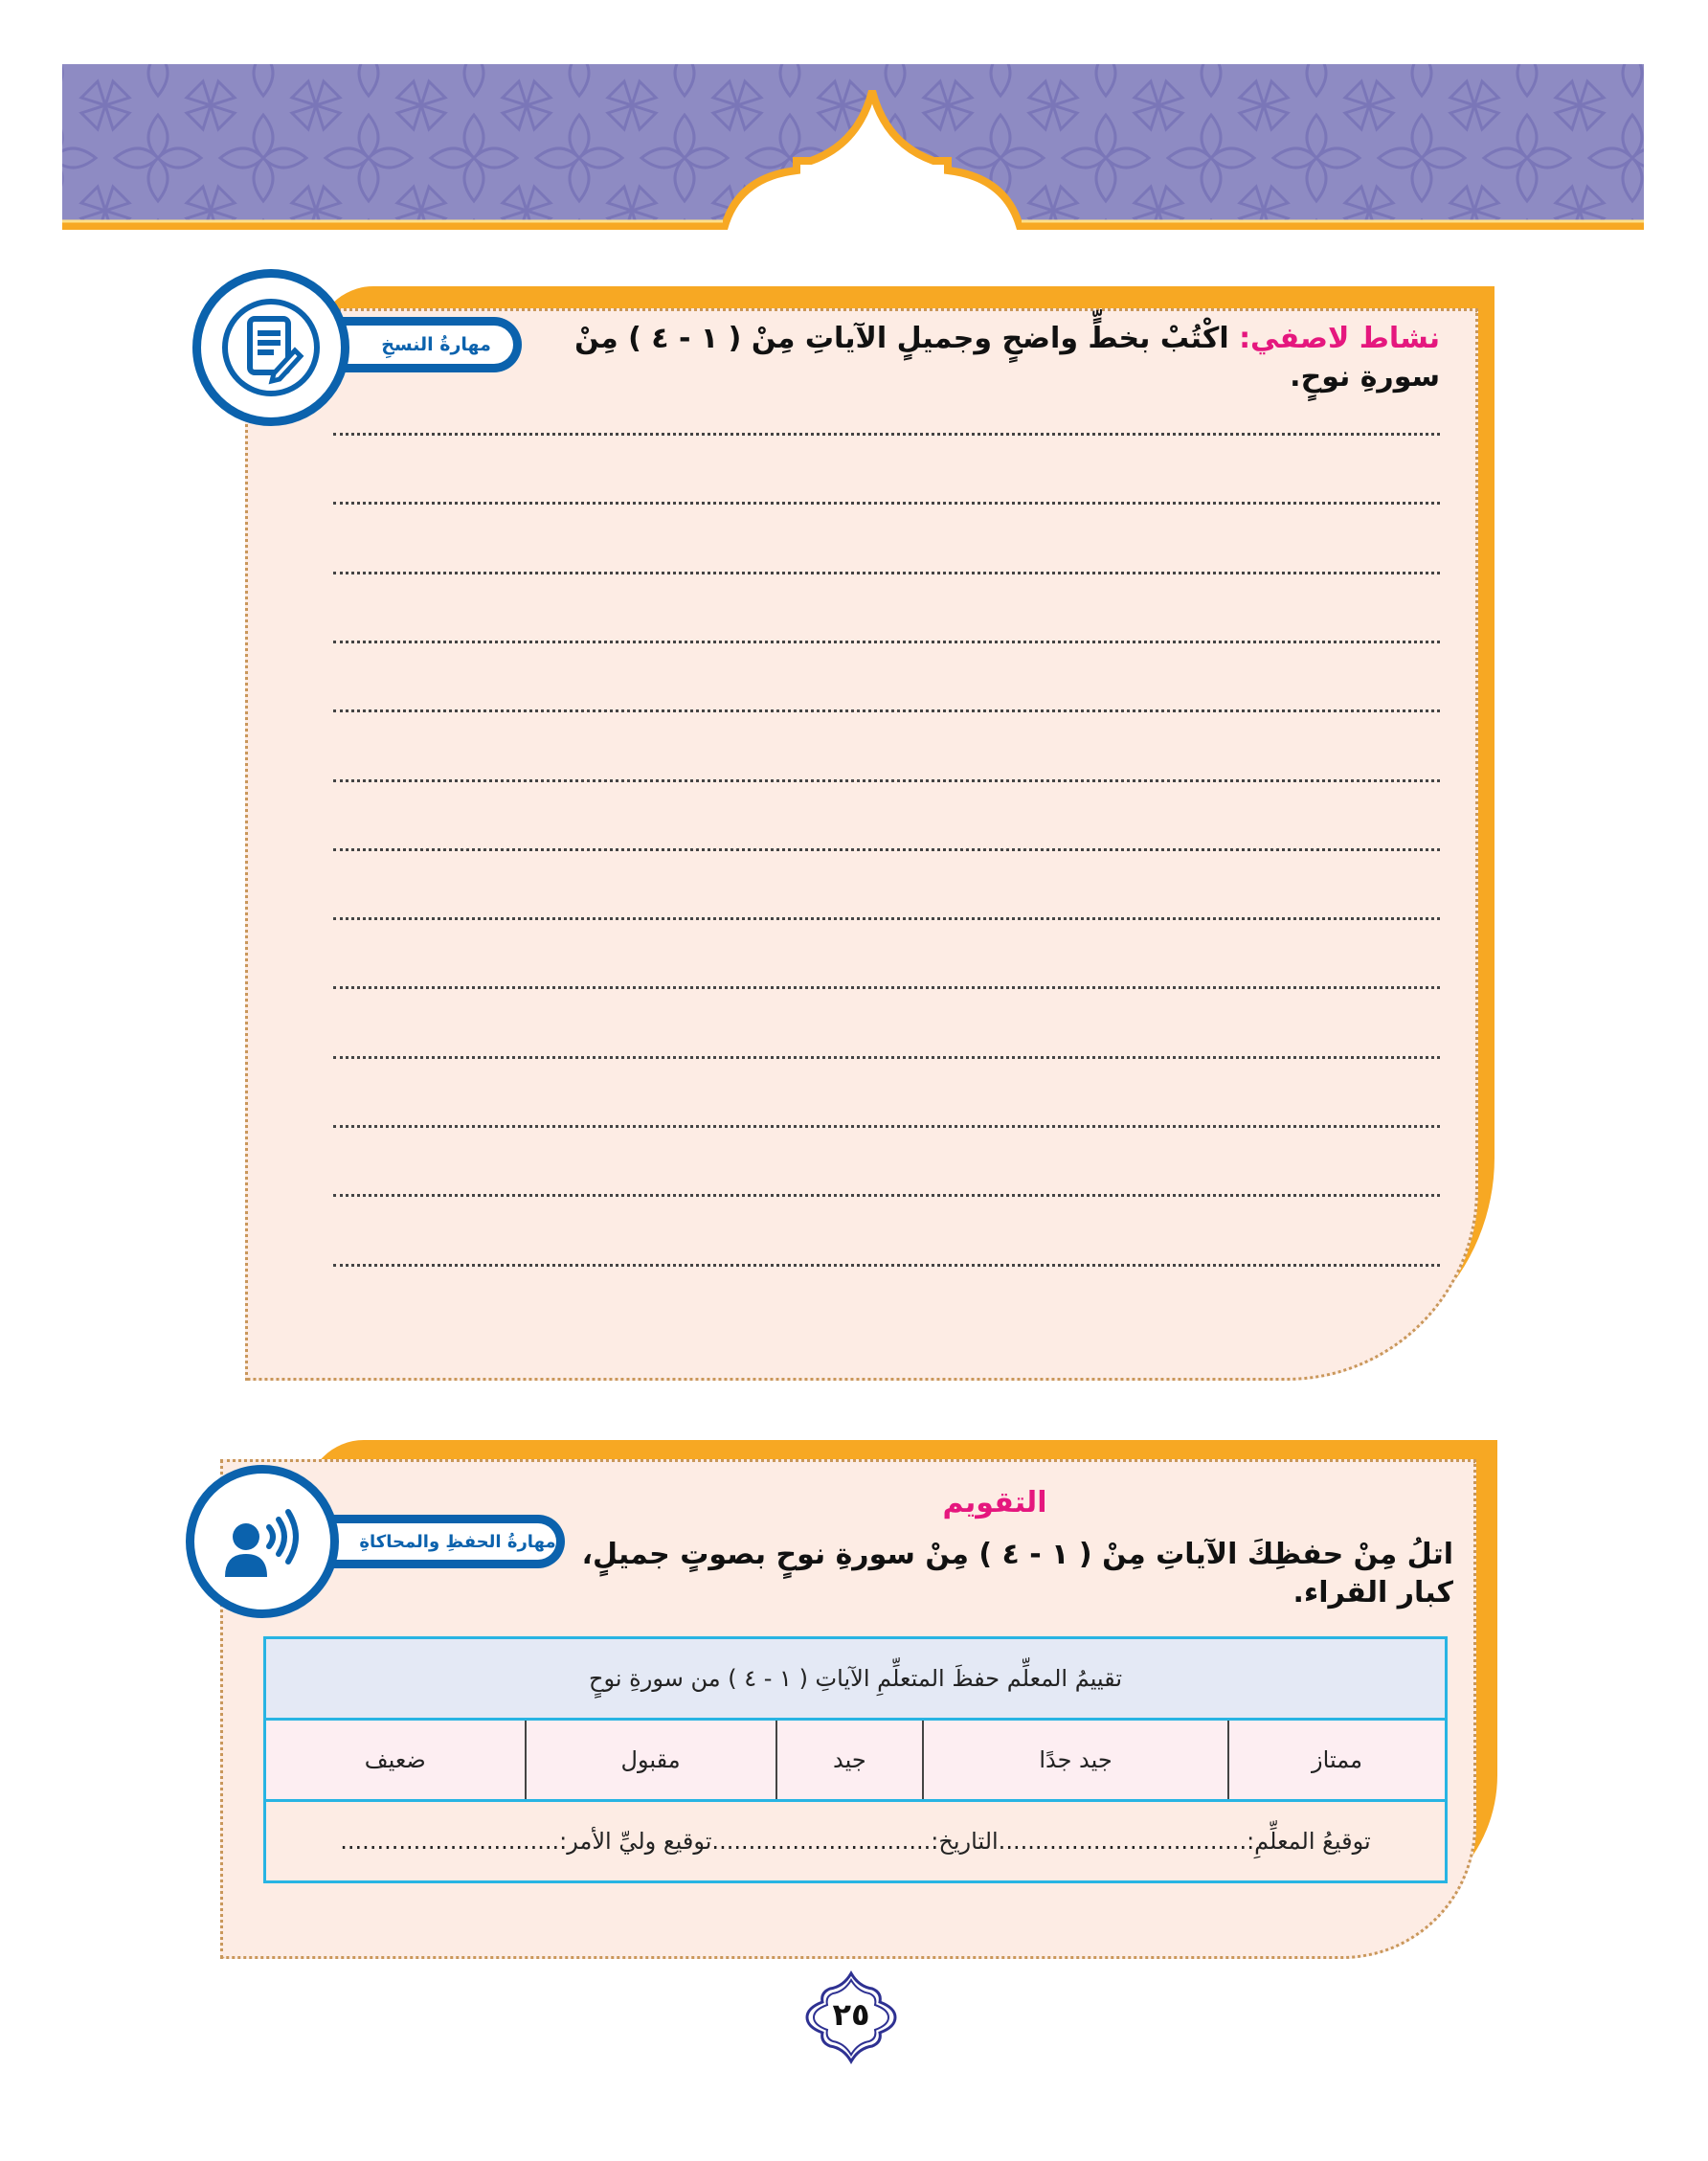  I want to click on evaluation-heading: التقويم, so click(994, 1502).